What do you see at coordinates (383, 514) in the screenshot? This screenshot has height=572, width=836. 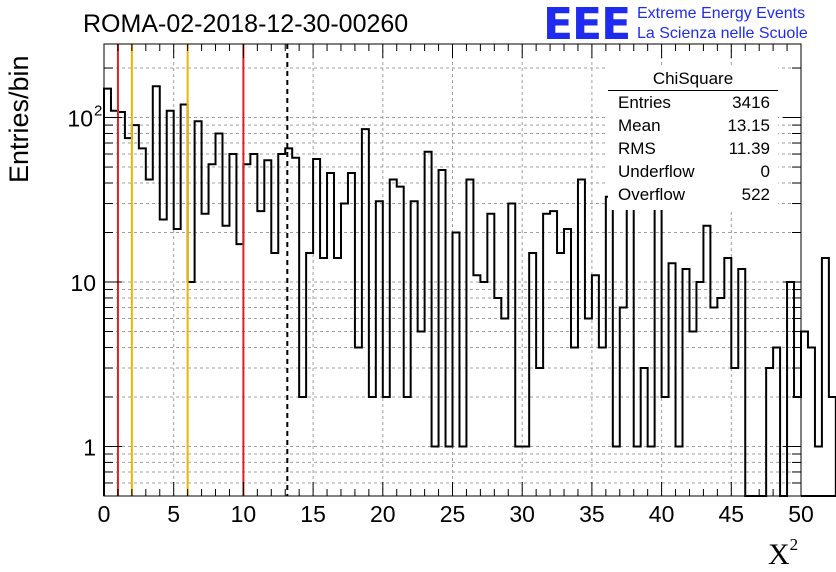 I see `x-tick-label: 20` at bounding box center [383, 514].